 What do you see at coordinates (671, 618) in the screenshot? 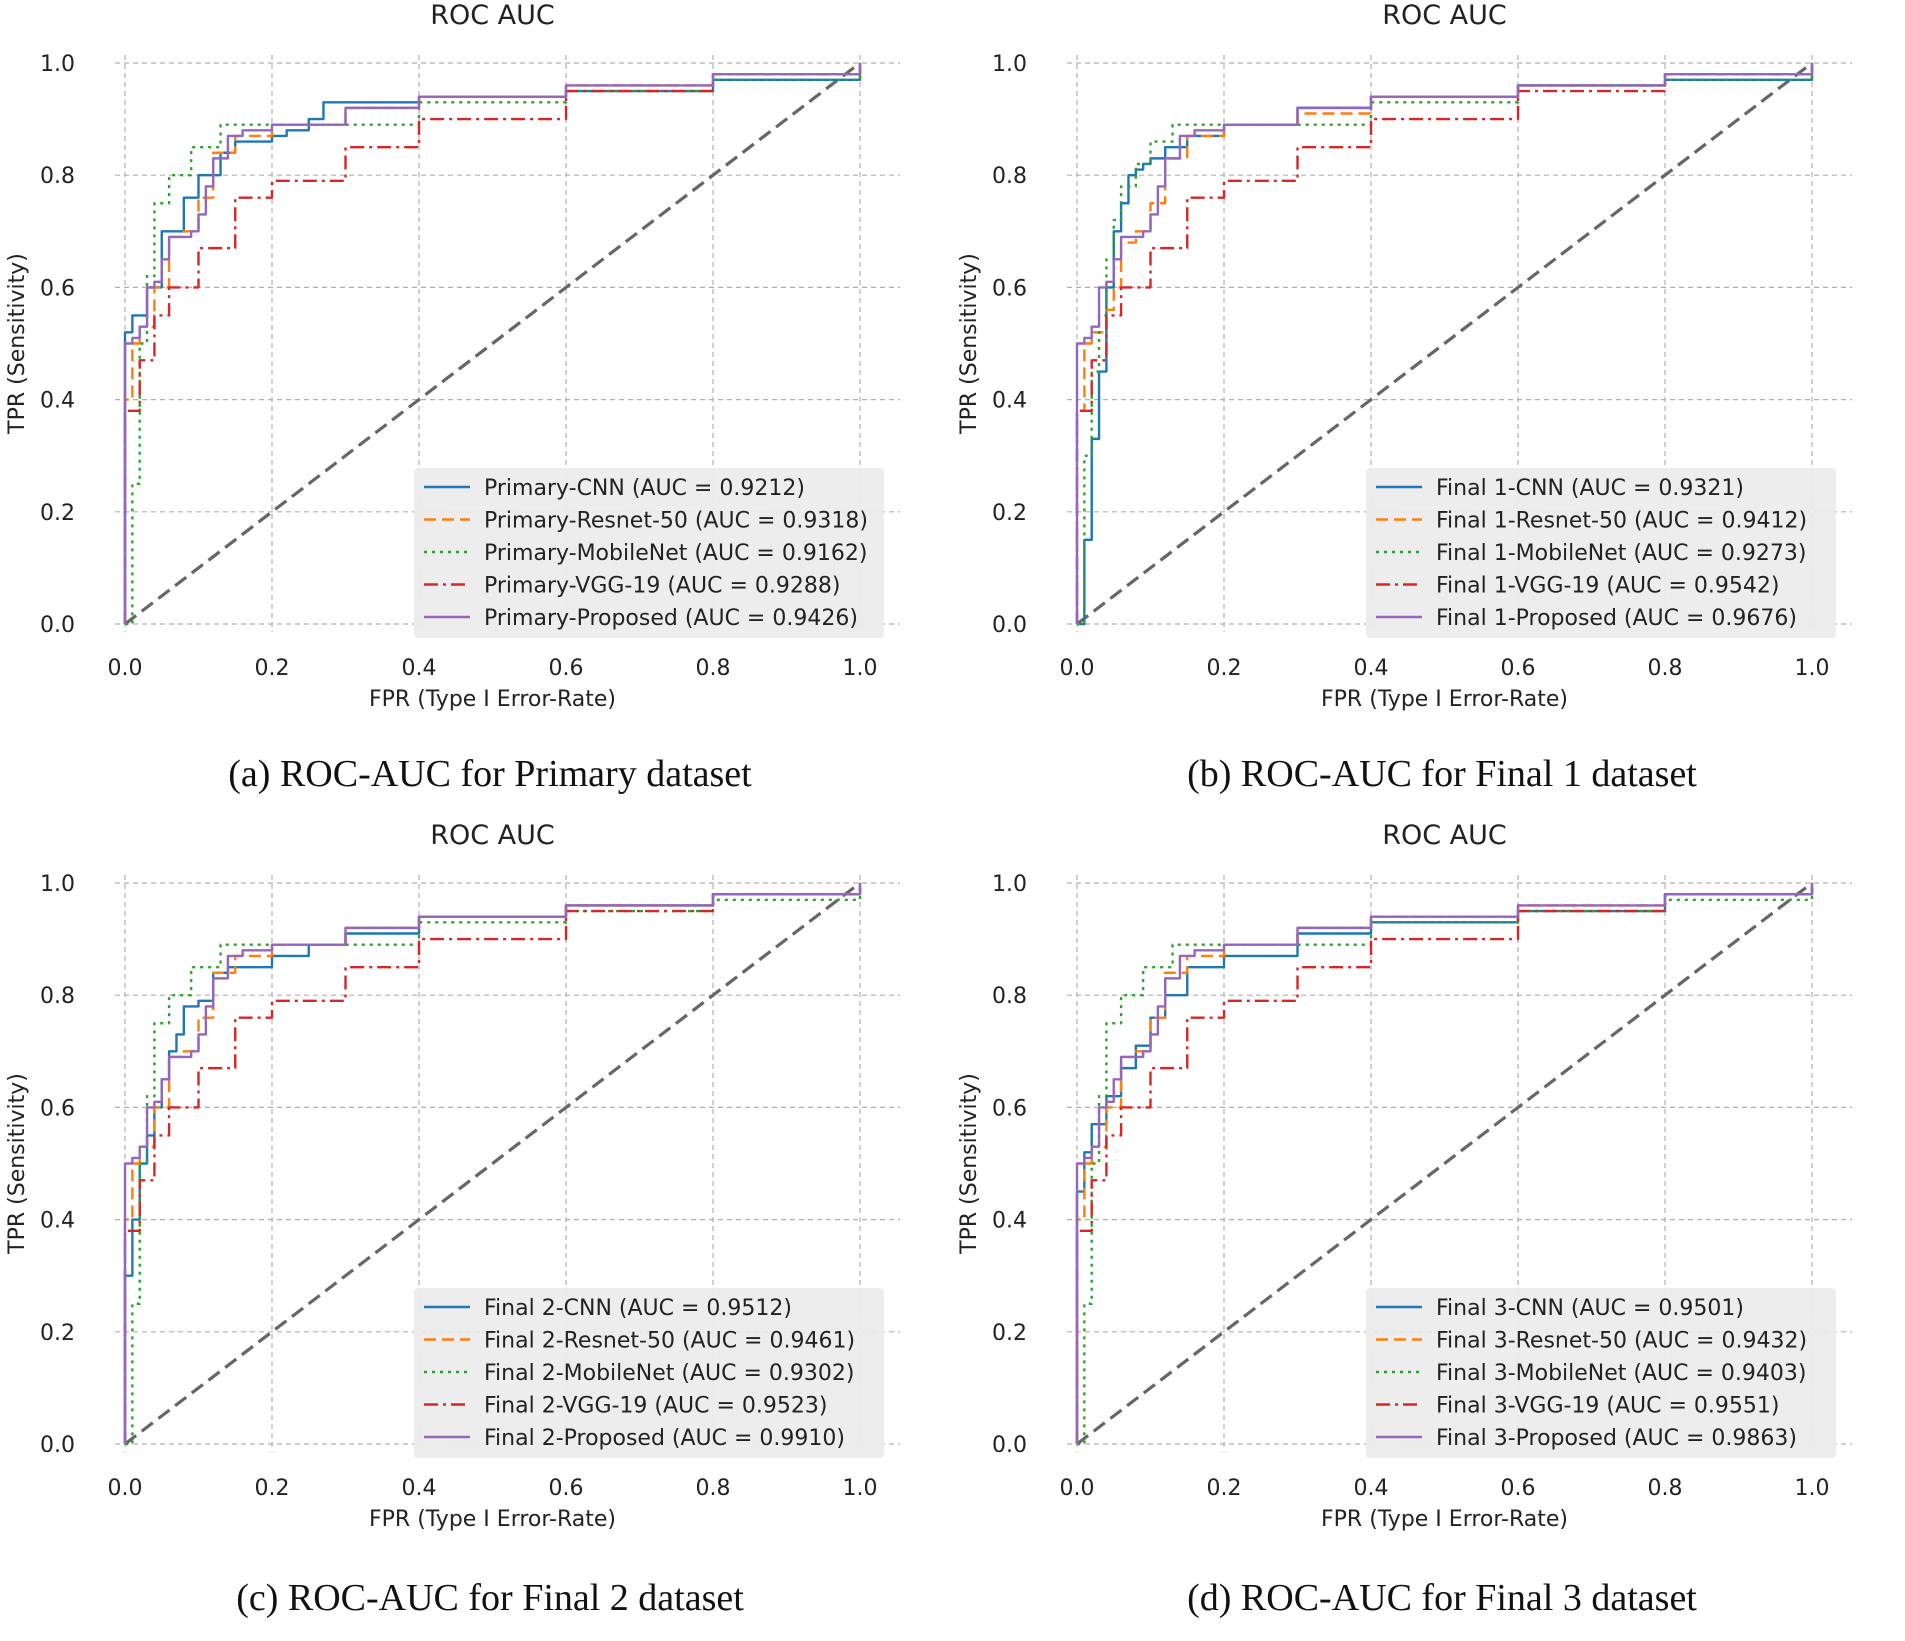
I see `panel-a-legend-label-proposed: Primary-Proposed (AUC = 0.9426)` at bounding box center [671, 618].